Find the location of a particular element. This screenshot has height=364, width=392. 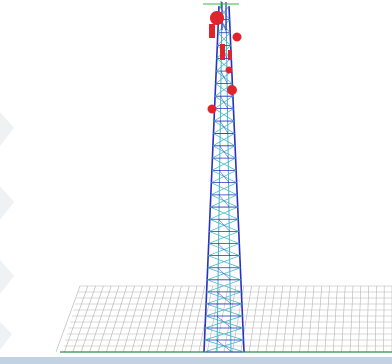

axis-marker is located at coordinates (221, 4).